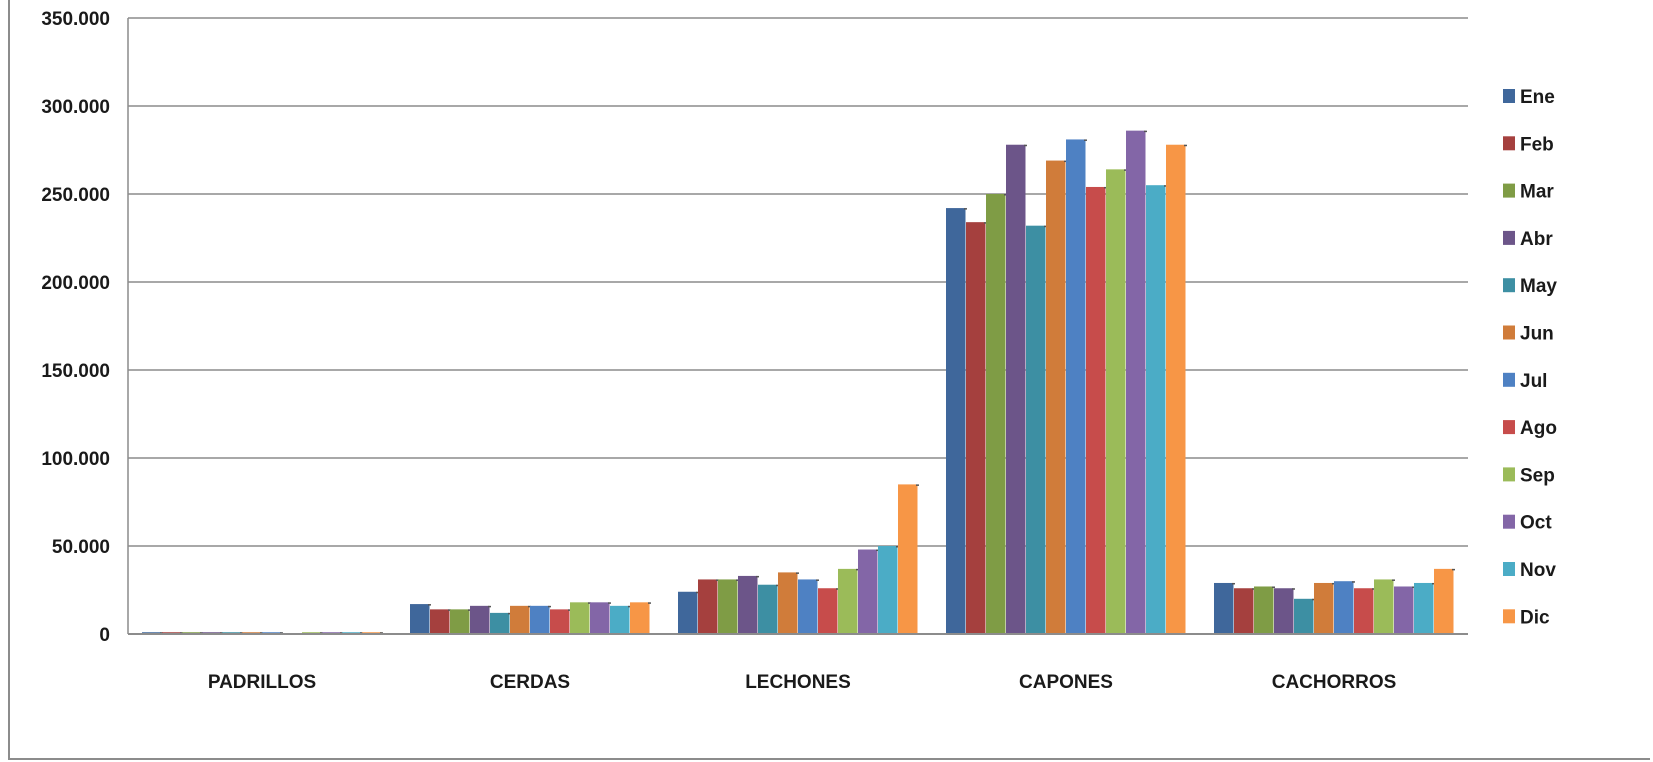 This screenshot has width=1653, height=762. What do you see at coordinates (500, 623) in the screenshot?
I see `bar-may-cerdas` at bounding box center [500, 623].